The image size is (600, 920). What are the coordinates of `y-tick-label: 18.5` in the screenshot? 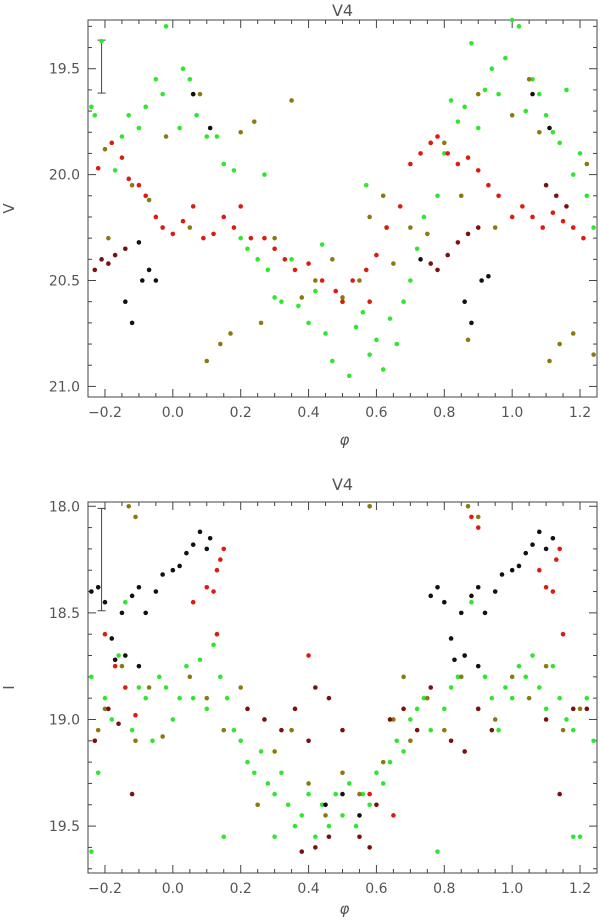 It's located at (64, 614).